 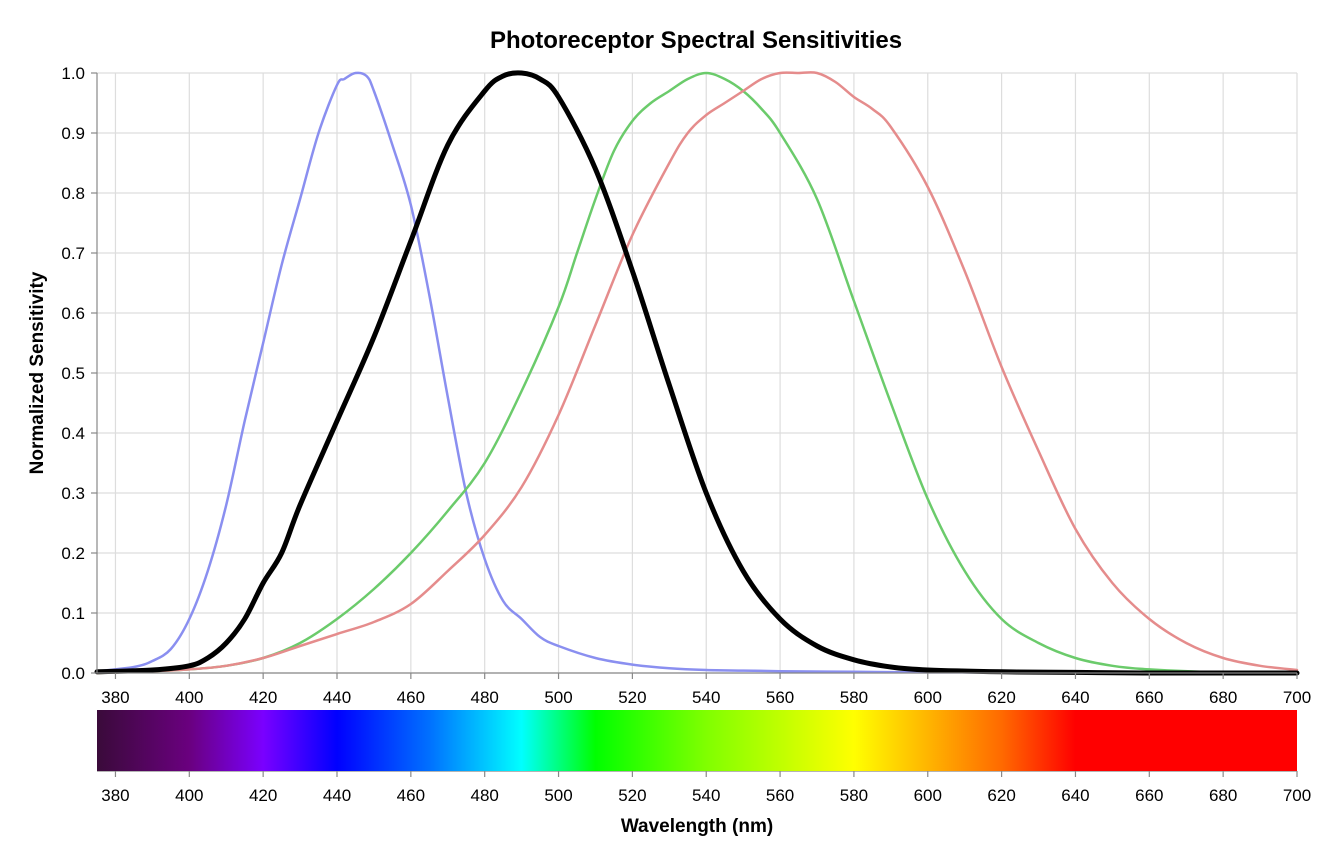 I want to click on x-tick-label-top: 460, so click(x=411, y=697).